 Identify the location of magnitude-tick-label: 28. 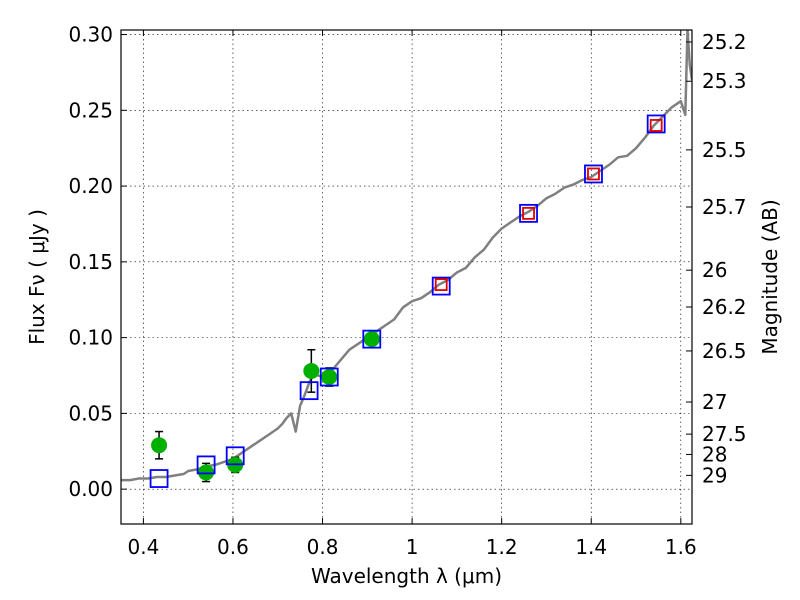
(714, 454).